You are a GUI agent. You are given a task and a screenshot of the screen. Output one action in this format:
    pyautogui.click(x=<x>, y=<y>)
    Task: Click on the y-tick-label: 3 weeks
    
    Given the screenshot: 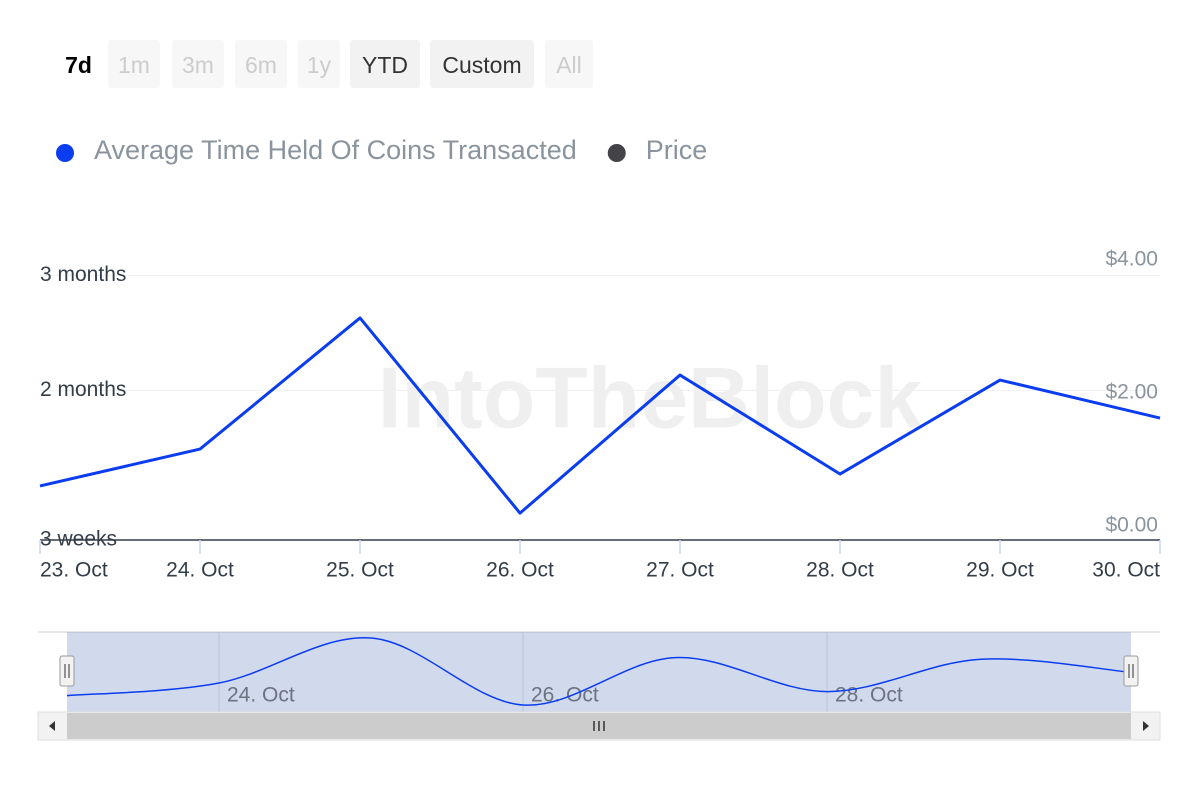 What is the action you would take?
    pyautogui.click(x=78, y=539)
    